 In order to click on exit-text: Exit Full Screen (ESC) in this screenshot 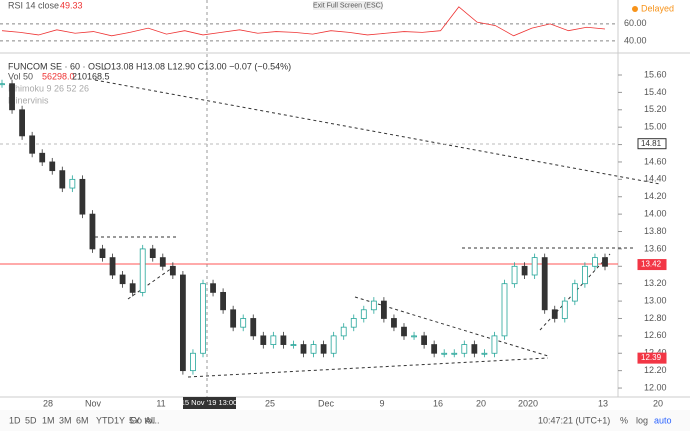, I will do `click(348, 5)`.